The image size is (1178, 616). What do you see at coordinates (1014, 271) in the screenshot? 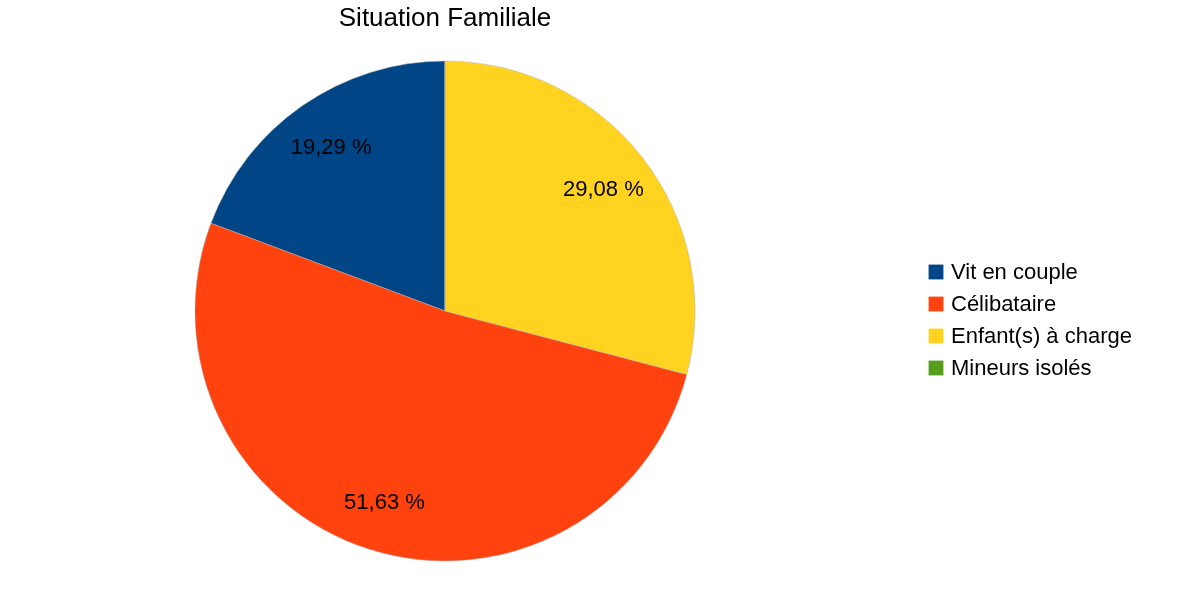
I see `legend-label: Vit en couple` at bounding box center [1014, 271].